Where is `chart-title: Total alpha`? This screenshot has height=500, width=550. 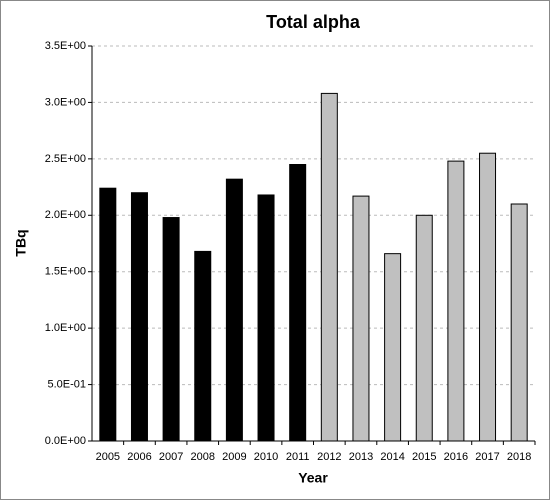 chart-title: Total alpha is located at coordinates (313, 22).